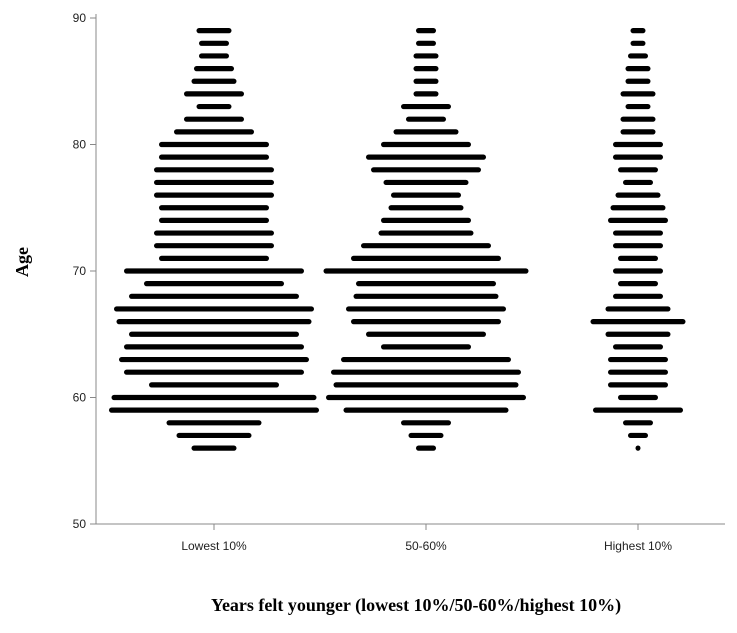  Describe the element at coordinates (426, 538) in the screenshot. I see `x-ticks: Lowest 10% 50-60% Highest 10%` at that location.